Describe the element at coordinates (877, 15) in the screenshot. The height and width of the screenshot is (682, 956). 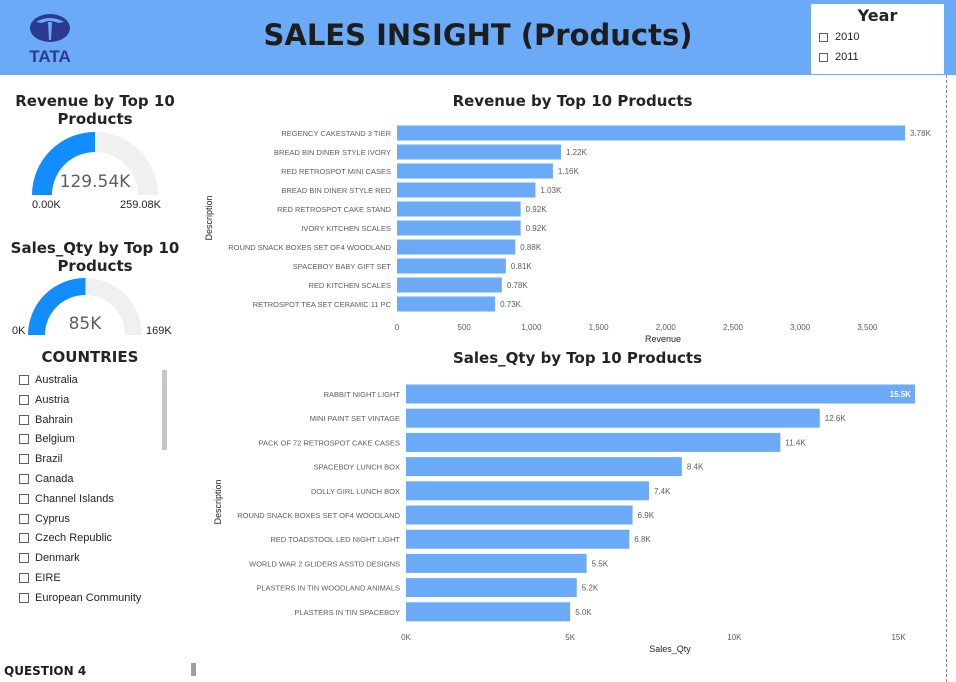
I see `year-slicer-title: Year` at that location.